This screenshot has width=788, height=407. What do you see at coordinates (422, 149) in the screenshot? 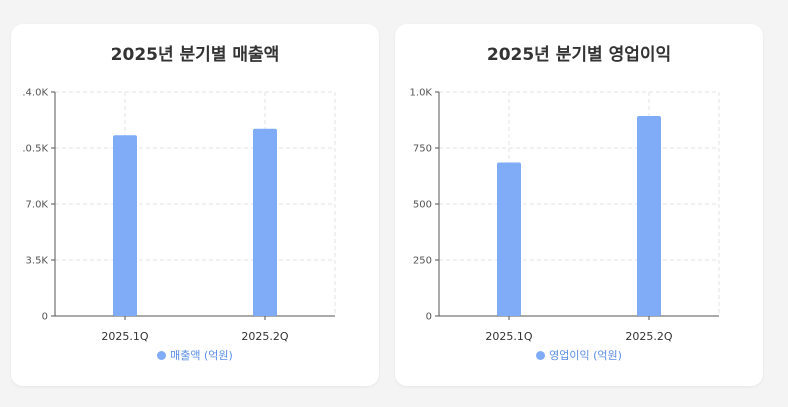
I see `y-tick-label: 750` at bounding box center [422, 149].